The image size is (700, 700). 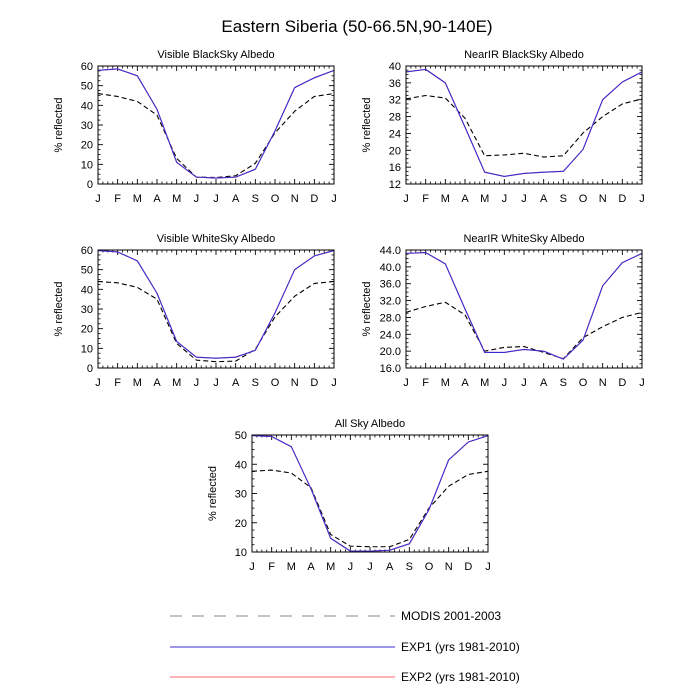 What do you see at coordinates (390, 335) in the screenshot?
I see `y-tick-label: 24.0` at bounding box center [390, 335].